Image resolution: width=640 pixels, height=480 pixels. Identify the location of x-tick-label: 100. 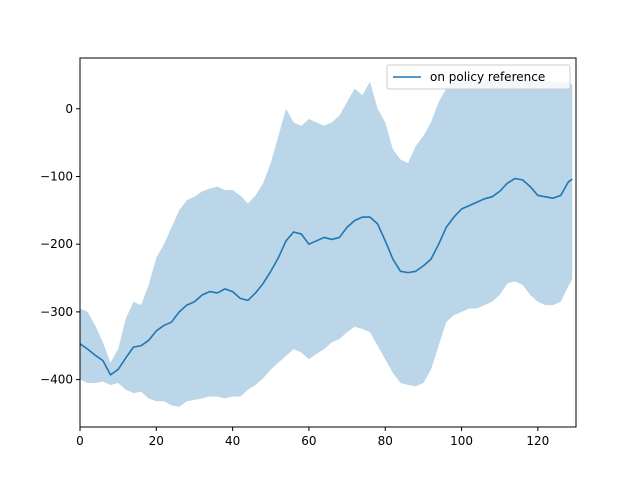
(461, 441).